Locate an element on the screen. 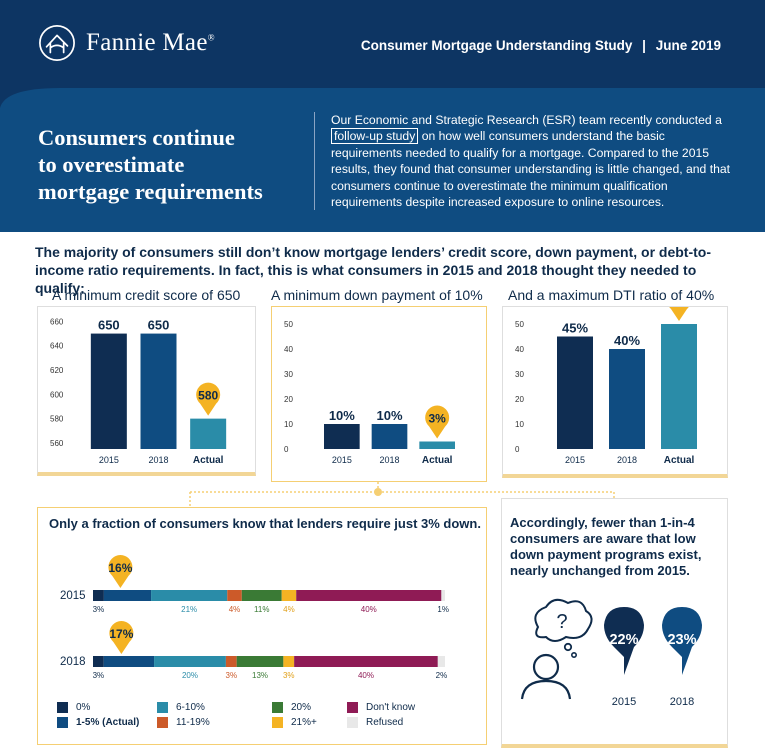  segment-value-label: 13% is located at coordinates (260, 675).